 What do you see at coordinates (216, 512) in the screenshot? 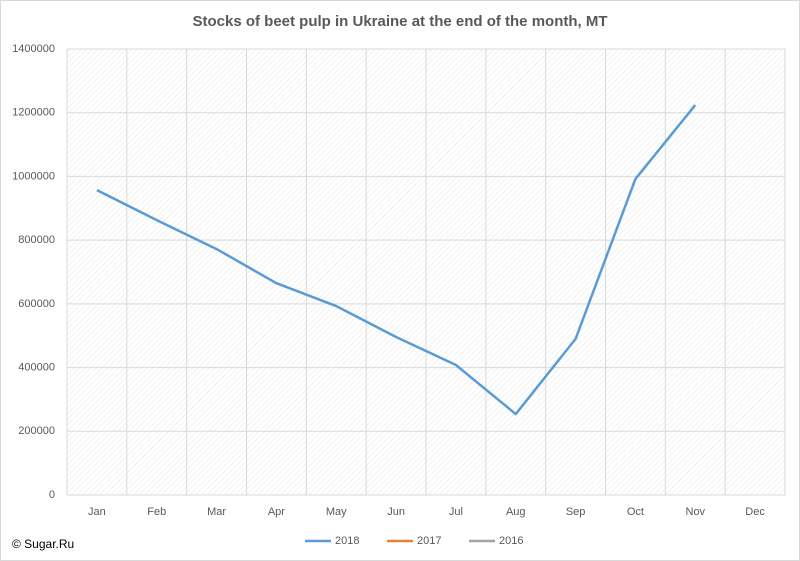
I see `x-tick-label: Mar` at bounding box center [216, 512].